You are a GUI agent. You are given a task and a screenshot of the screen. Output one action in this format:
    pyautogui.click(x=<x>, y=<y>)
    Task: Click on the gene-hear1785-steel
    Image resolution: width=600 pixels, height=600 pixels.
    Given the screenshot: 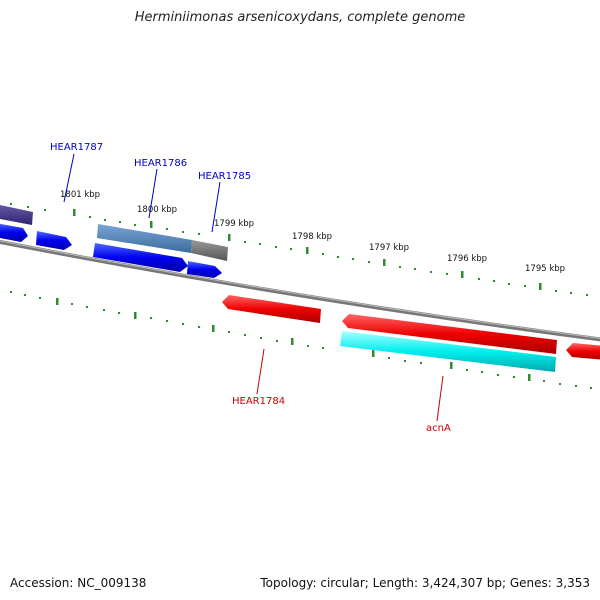 What is the action you would take?
    pyautogui.click(x=144, y=238)
    